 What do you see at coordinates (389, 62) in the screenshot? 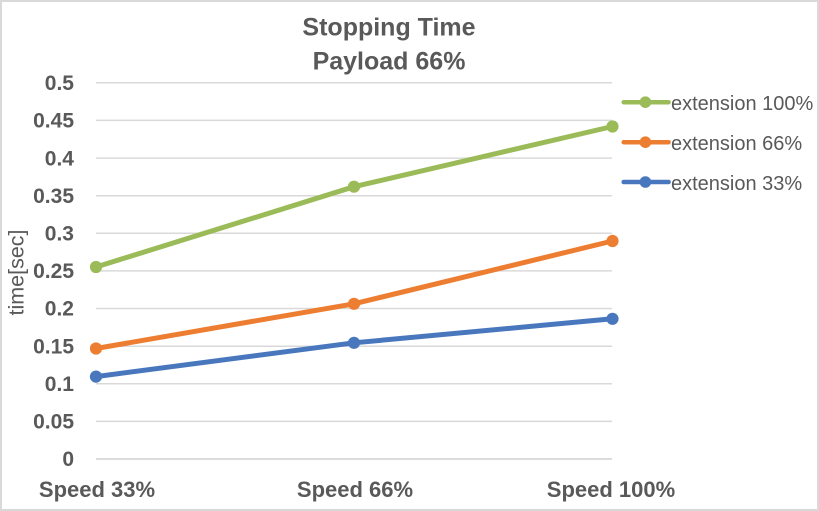
I see `svg-text: Payload 66%` at bounding box center [389, 62].